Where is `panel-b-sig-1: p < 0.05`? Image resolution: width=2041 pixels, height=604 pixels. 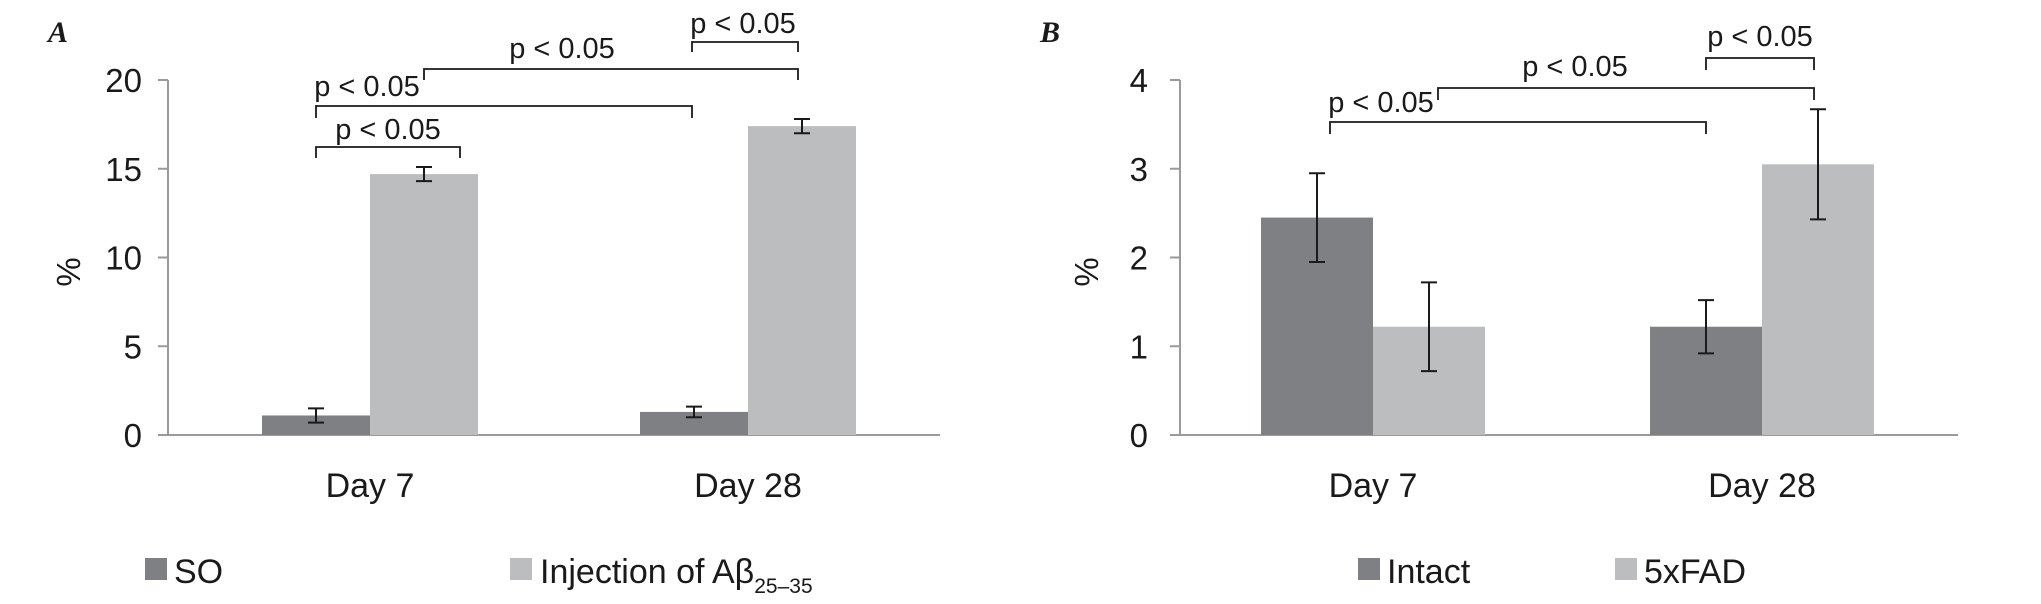 panel-b-sig-1: p < 0.05 is located at coordinates (1381, 103).